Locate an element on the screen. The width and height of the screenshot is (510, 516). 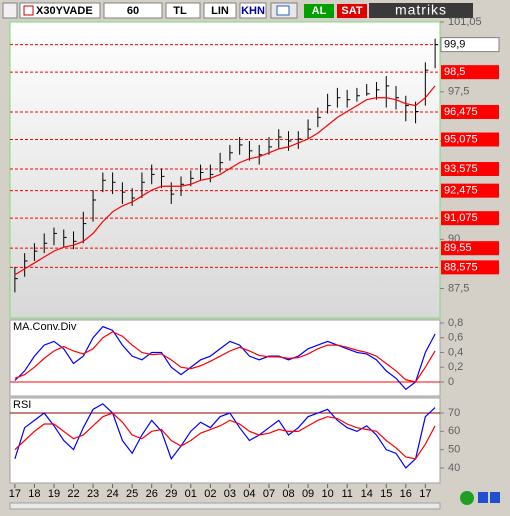
y-tick-label: 0,6 is located at coordinates (455, 338).